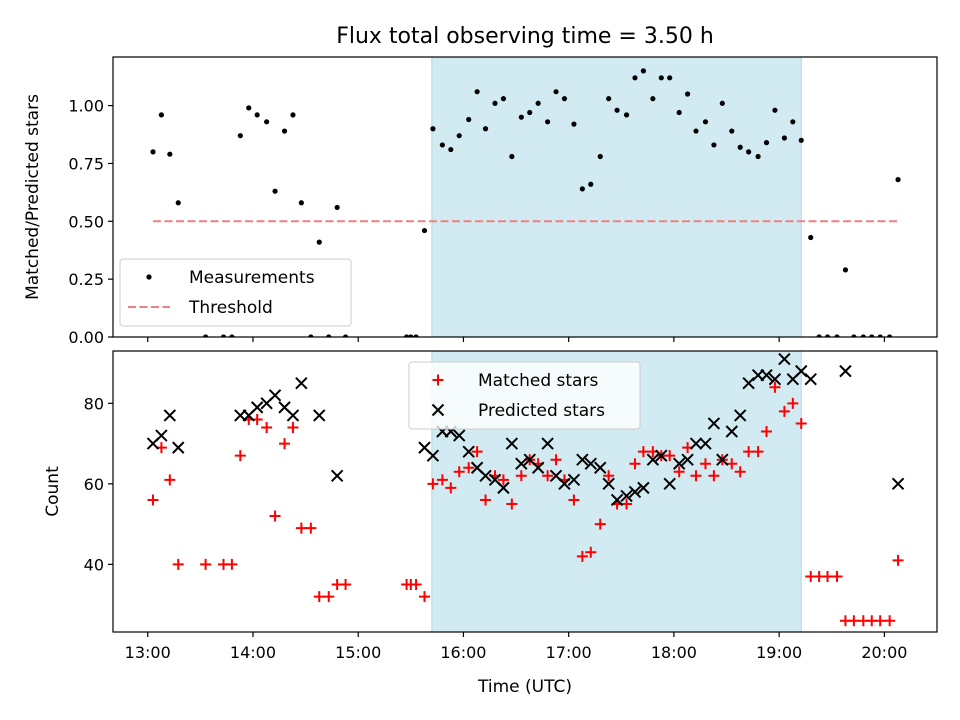 Image resolution: width=960 pixels, height=720 pixels. What do you see at coordinates (94, 484) in the screenshot?
I see `y-tick-label: 60` at bounding box center [94, 484].